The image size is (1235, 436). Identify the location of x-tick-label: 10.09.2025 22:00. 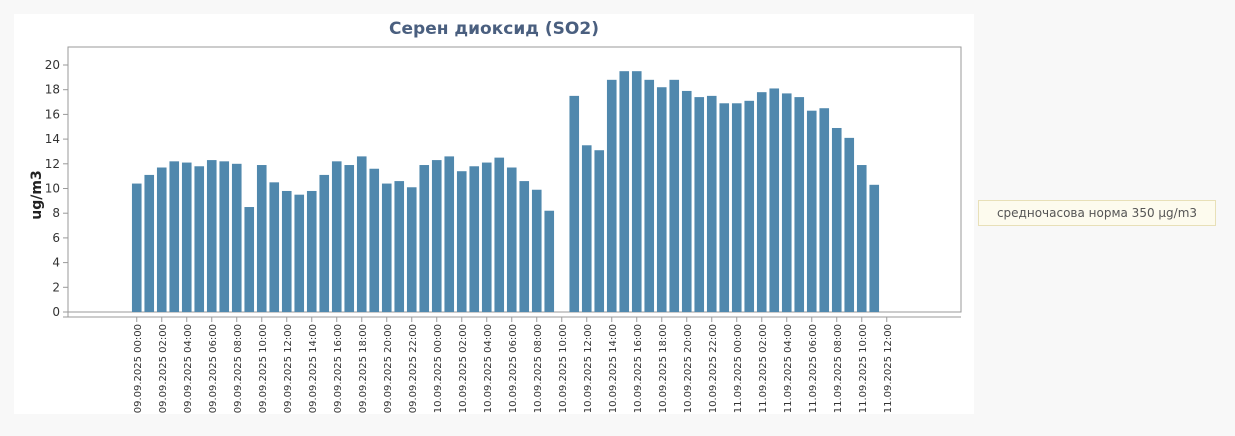
(713, 368).